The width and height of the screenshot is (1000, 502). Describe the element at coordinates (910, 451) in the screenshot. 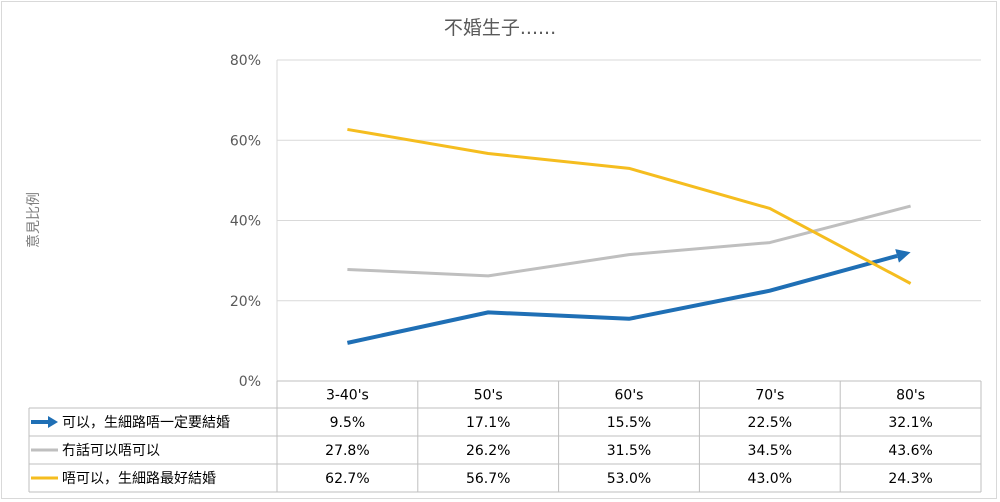

I see `data-label: 43.6%` at that location.